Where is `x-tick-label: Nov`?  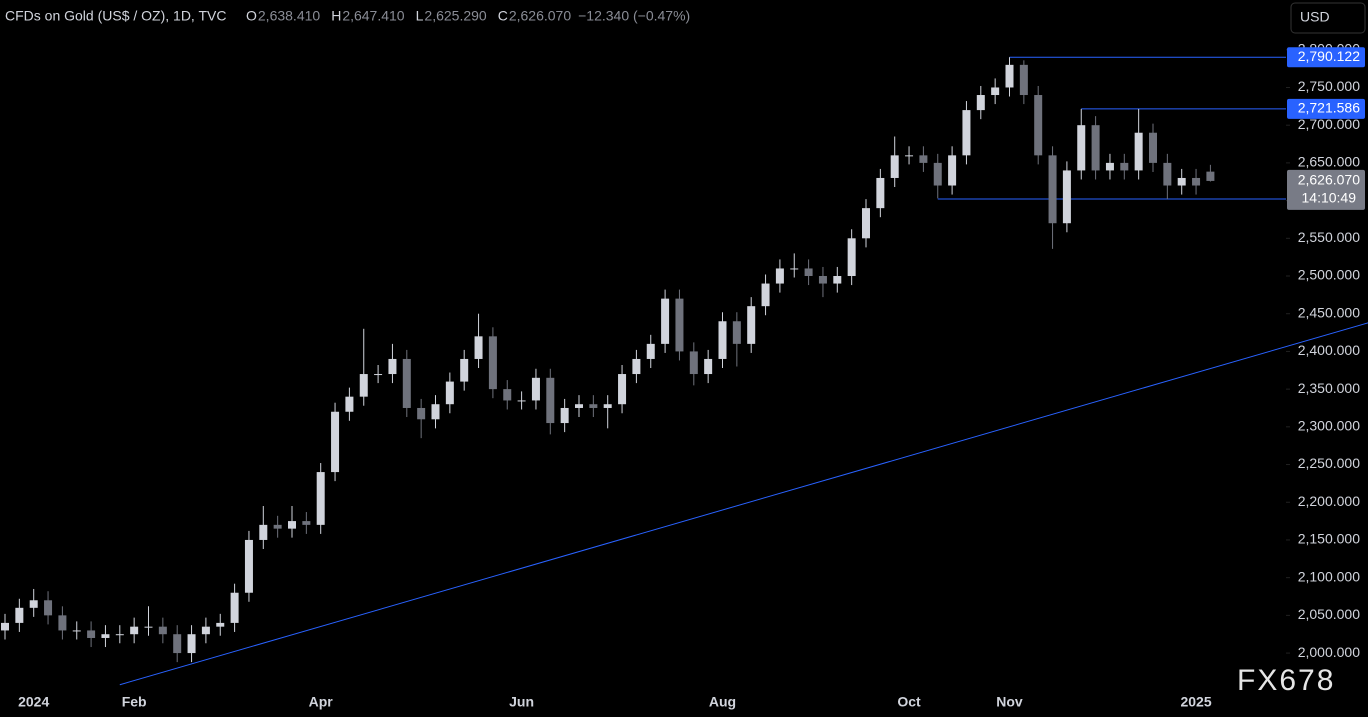 x-tick-label: Nov is located at coordinates (1009, 702).